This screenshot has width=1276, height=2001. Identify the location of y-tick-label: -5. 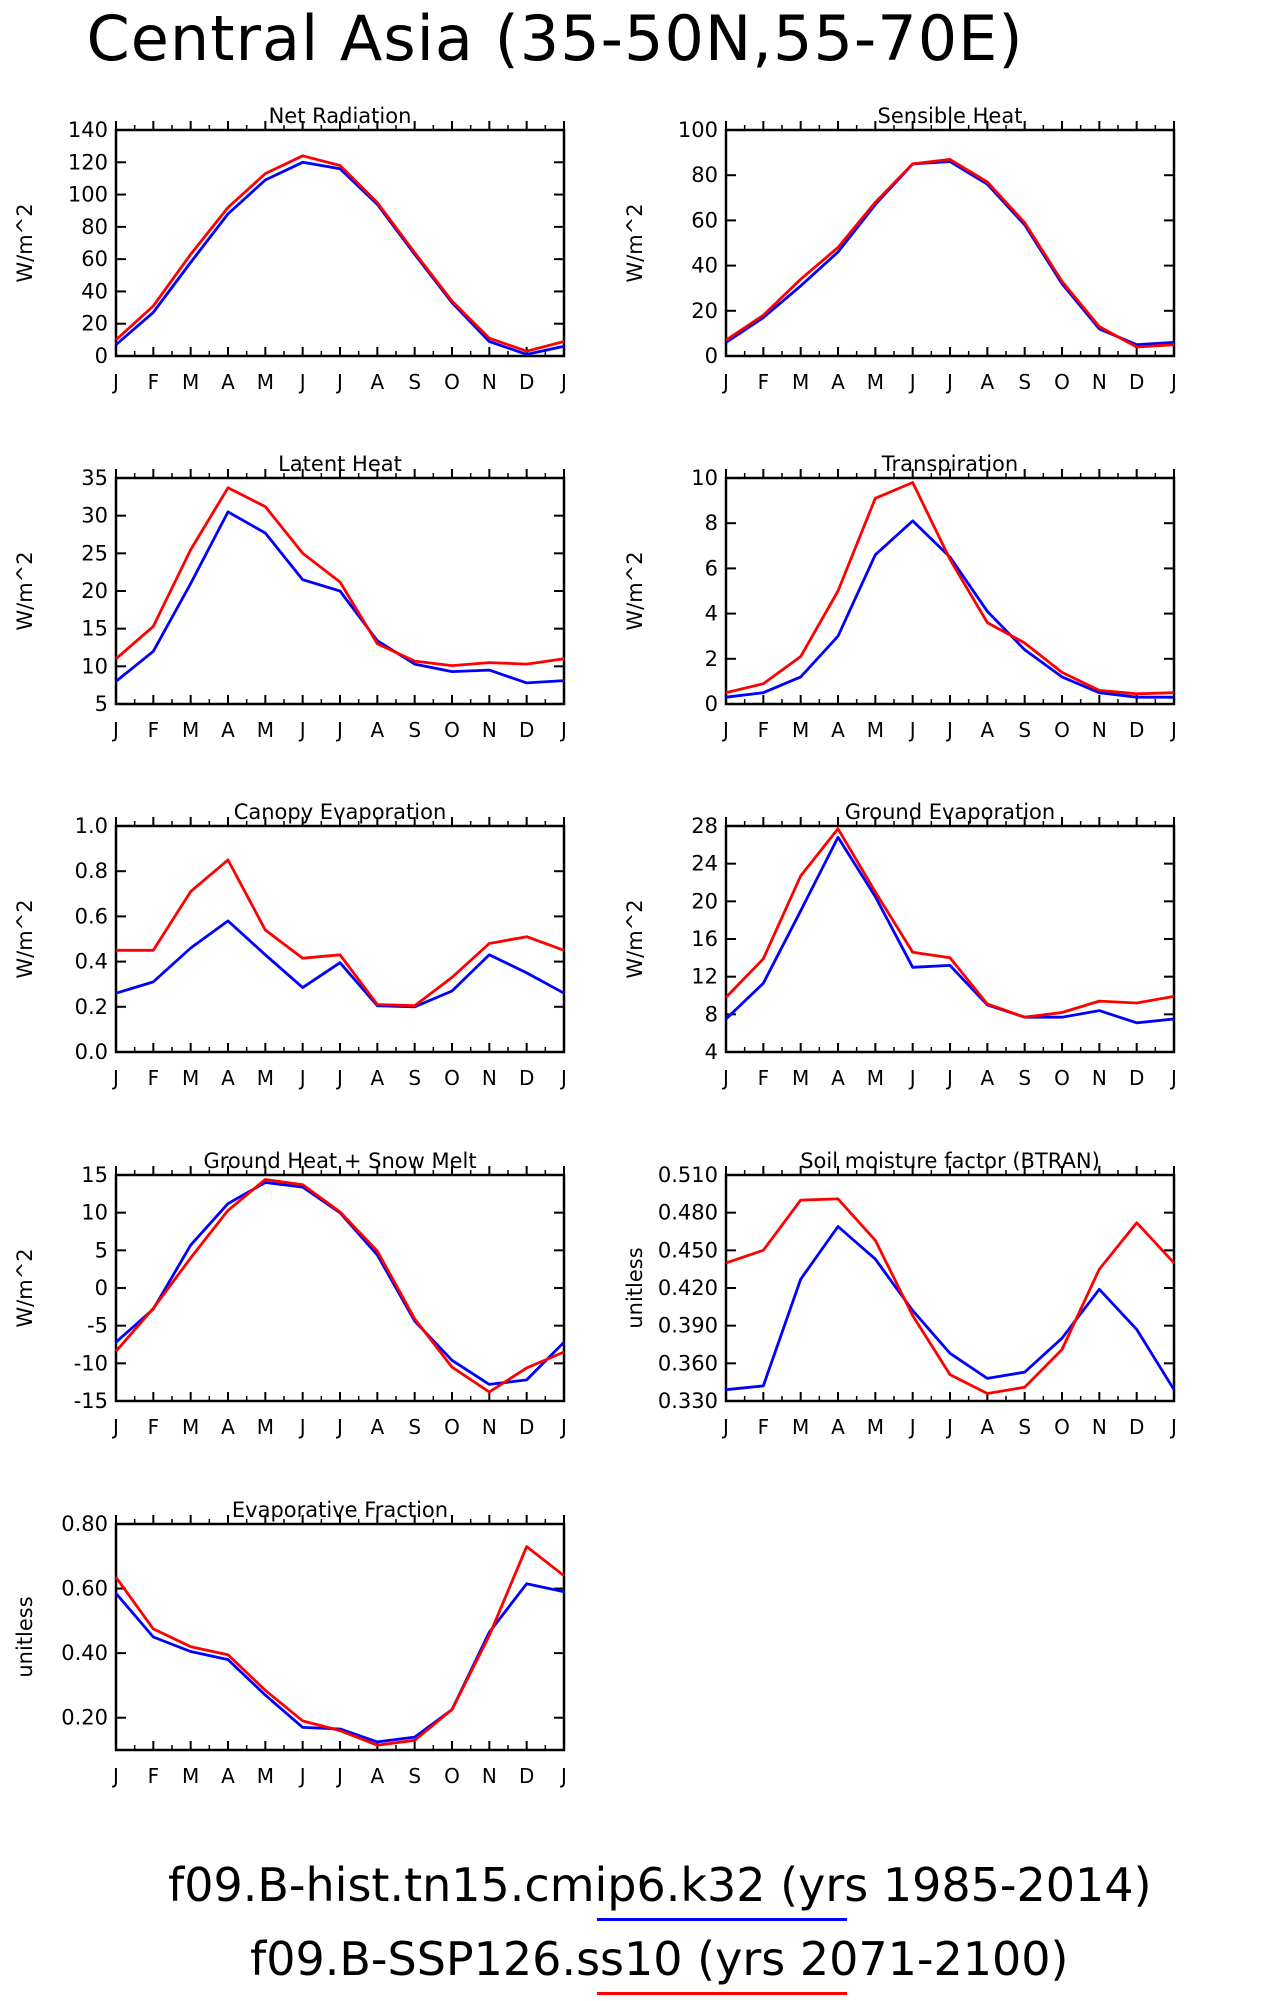
(97, 1326).